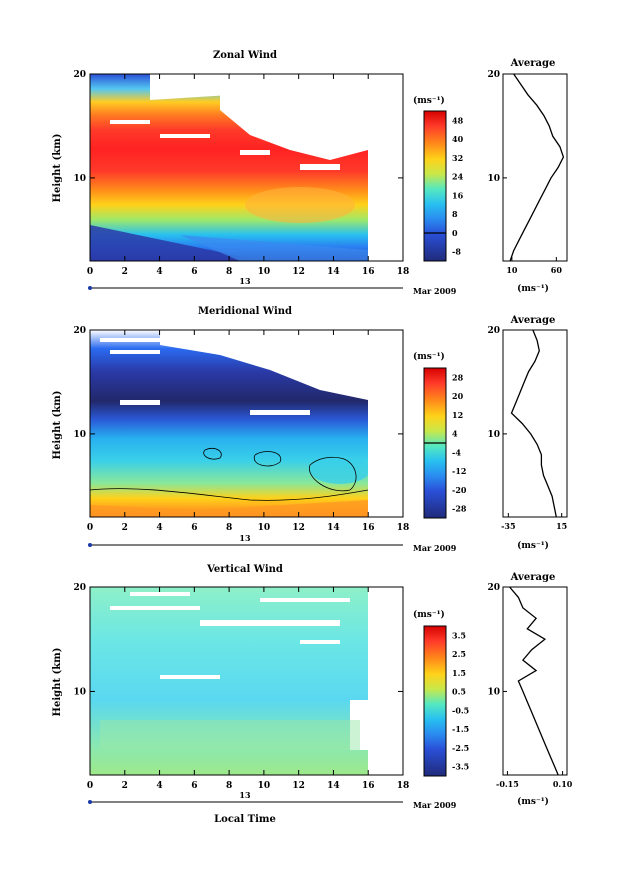  Describe the element at coordinates (508, 526) in the screenshot. I see `avg-x-tick-label: -35` at that location.